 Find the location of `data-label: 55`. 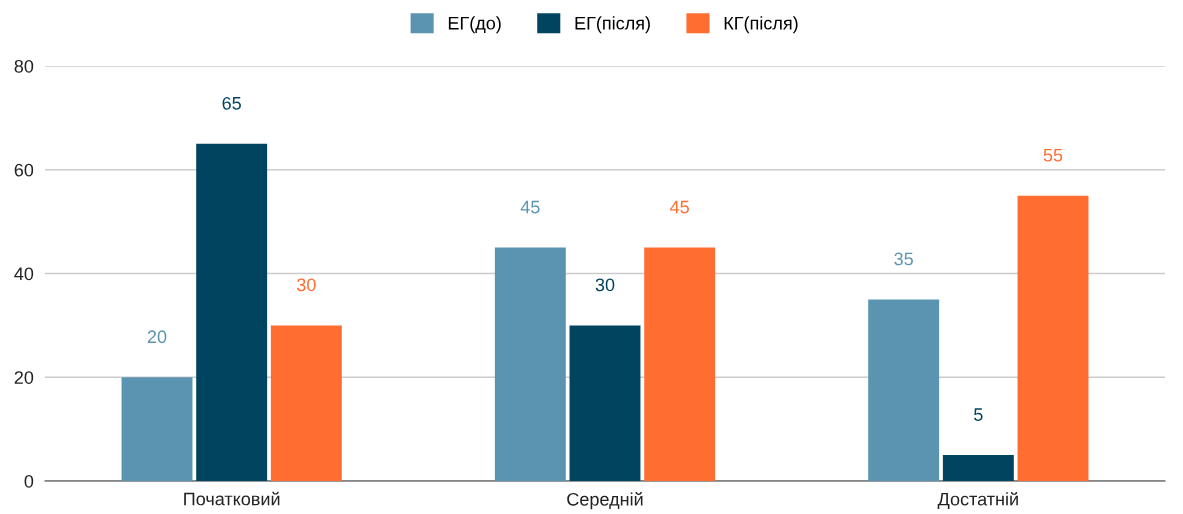

data-label: 55 is located at coordinates (1053, 155).